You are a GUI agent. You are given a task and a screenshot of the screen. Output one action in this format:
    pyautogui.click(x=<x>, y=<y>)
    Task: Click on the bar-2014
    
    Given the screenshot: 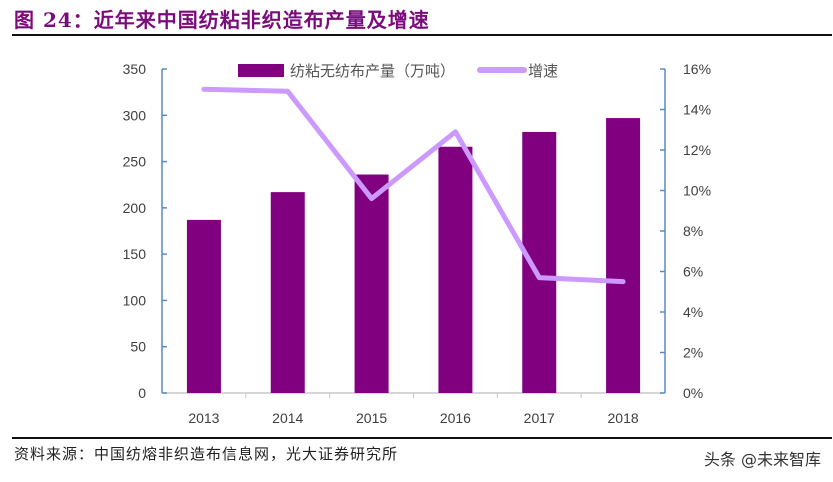 What is the action you would take?
    pyautogui.click(x=287, y=292)
    